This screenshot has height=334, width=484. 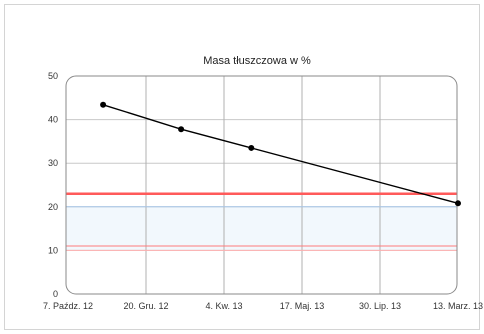 I want to click on x-tick-label: 30. Lip. 13, so click(x=380, y=306).